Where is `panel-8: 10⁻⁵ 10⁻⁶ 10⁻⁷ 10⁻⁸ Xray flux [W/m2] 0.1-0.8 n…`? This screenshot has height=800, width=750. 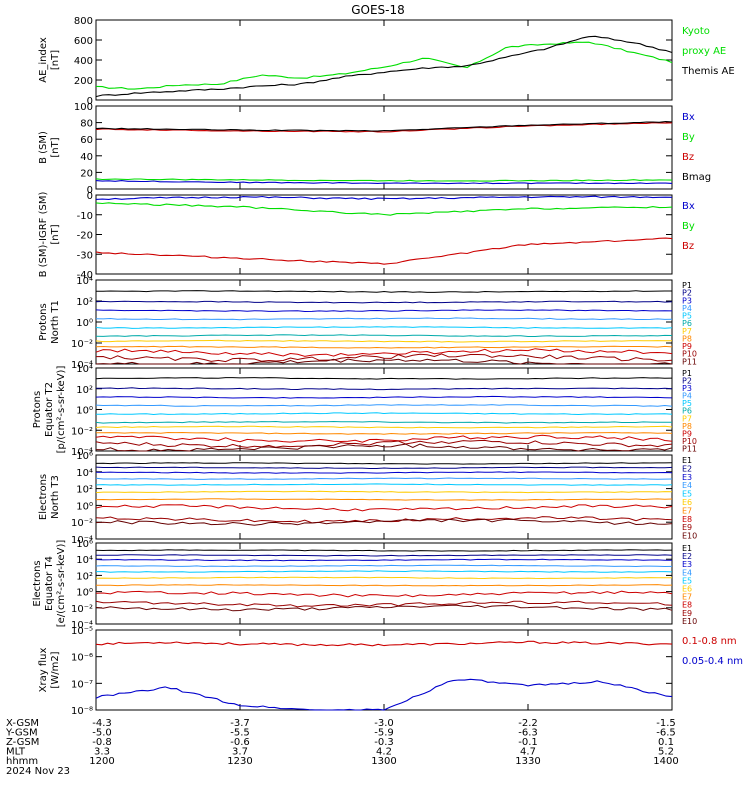
panel-8: 10⁻⁵ 10⁻⁶ 10⁻⁷ 10⁻⁸ Xray flux [W/m2] 0.1-0.8 n… is located at coordinates (390, 671).